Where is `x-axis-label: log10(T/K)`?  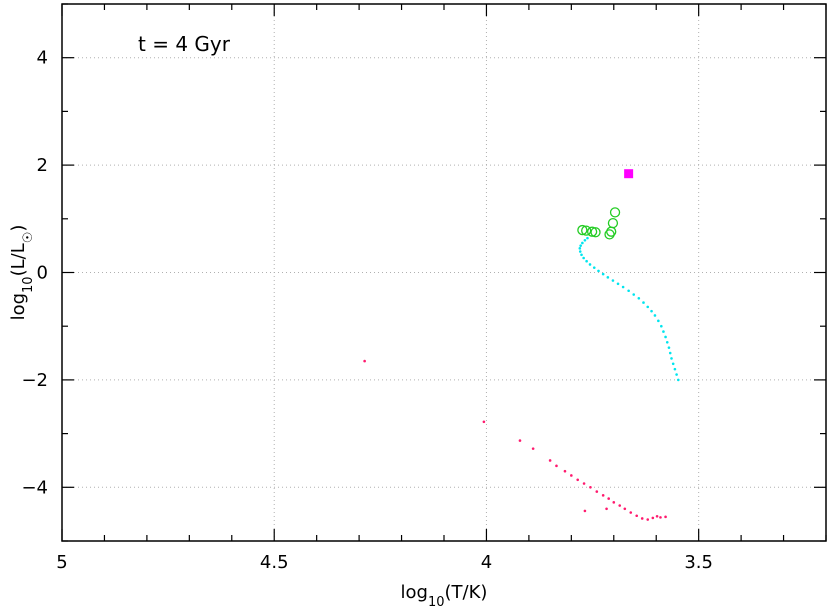
x-axis-label: log10(T/K) is located at coordinates (444, 596).